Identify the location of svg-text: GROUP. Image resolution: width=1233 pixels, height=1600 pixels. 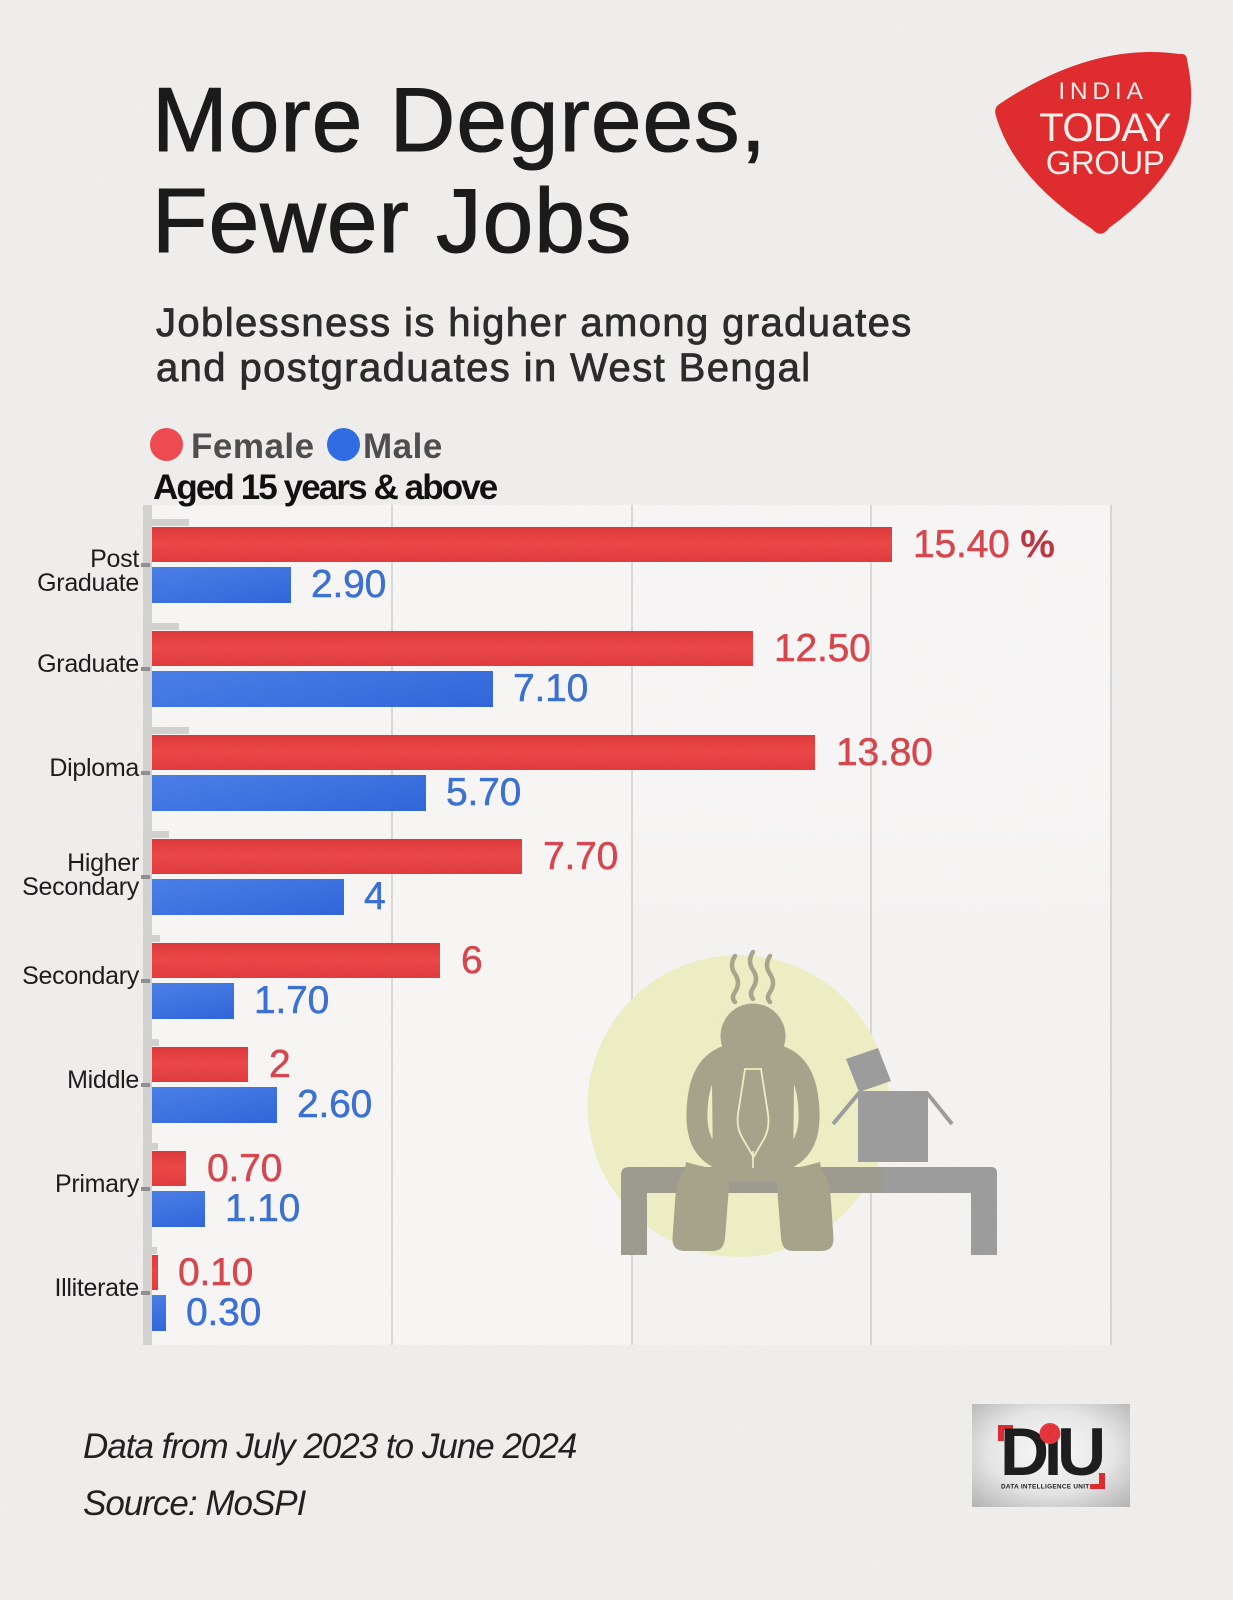
(1105, 162).